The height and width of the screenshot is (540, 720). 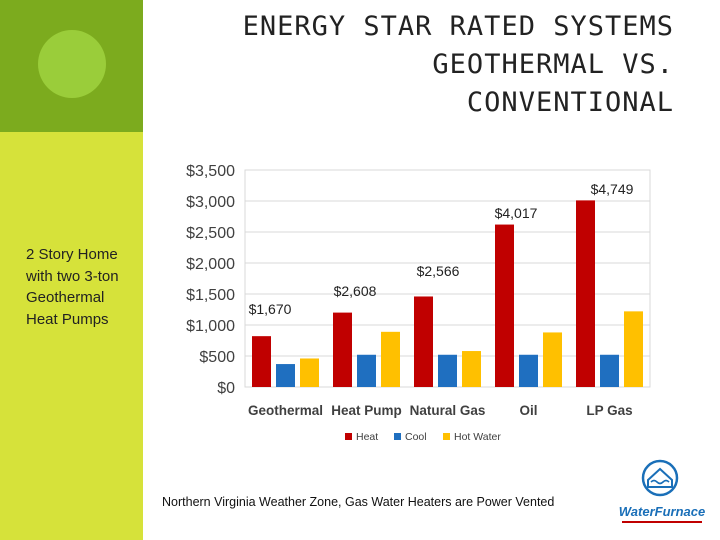 What do you see at coordinates (210, 171) in the screenshot?
I see `y-tick-label: $3,500` at bounding box center [210, 171].